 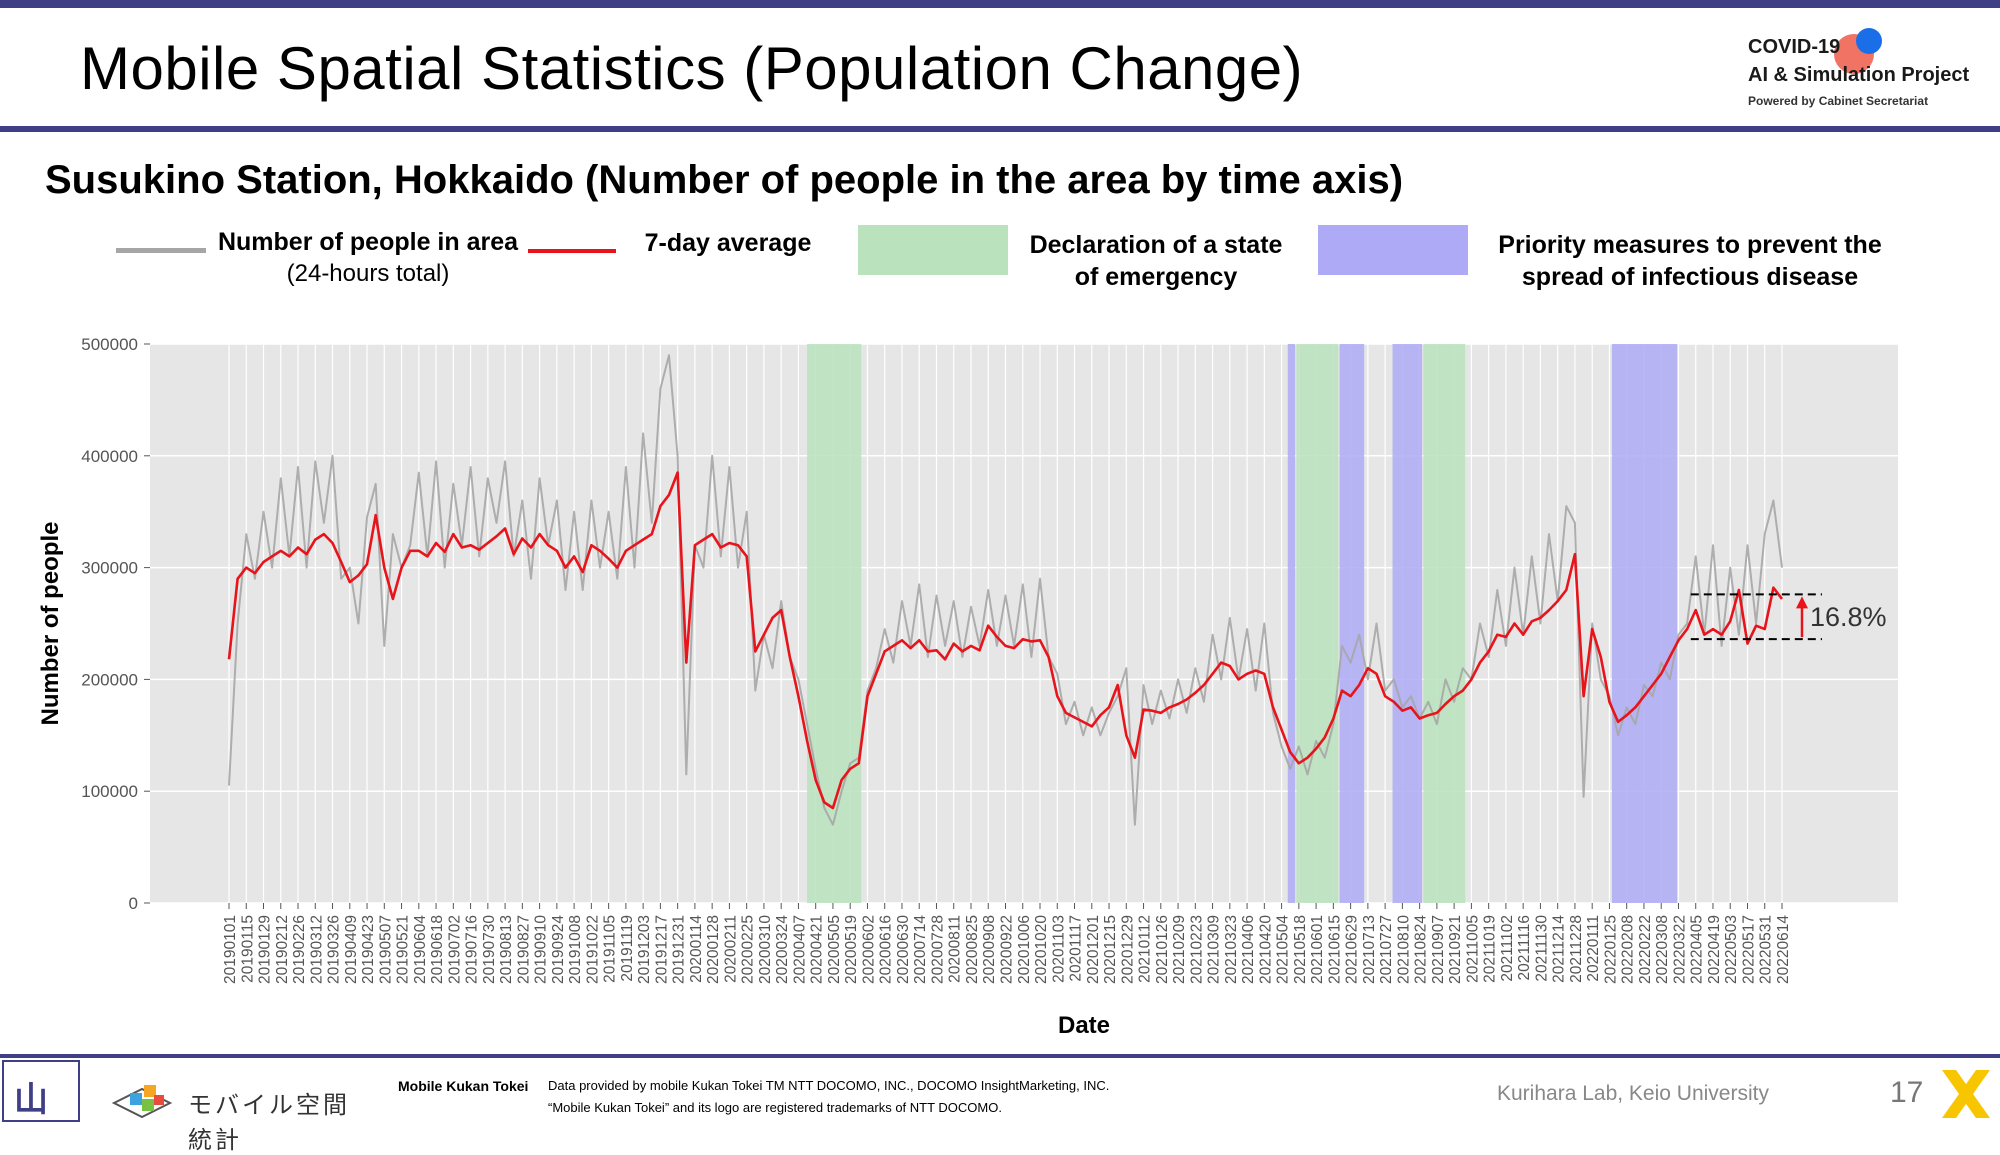 I want to click on x-tick-label: 20190212, so click(x=282, y=949).